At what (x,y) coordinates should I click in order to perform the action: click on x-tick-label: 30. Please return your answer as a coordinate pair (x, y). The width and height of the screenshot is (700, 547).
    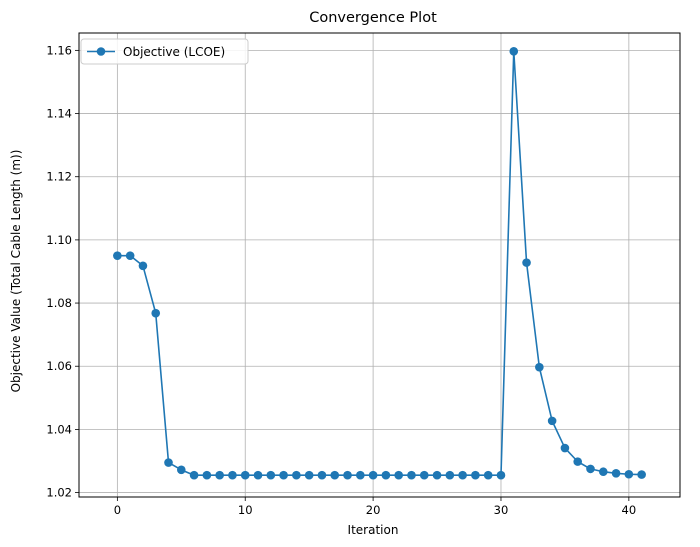
    Looking at the image, I should click on (501, 510).